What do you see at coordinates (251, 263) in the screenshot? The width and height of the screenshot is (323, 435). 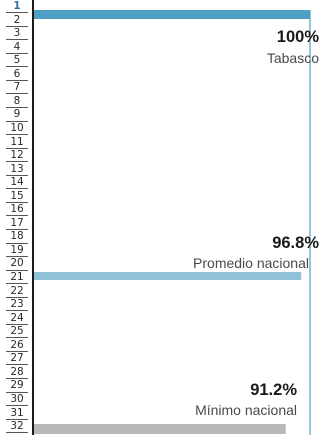 I see `category-label-promedio-nacional: Promedio nacional` at bounding box center [251, 263].